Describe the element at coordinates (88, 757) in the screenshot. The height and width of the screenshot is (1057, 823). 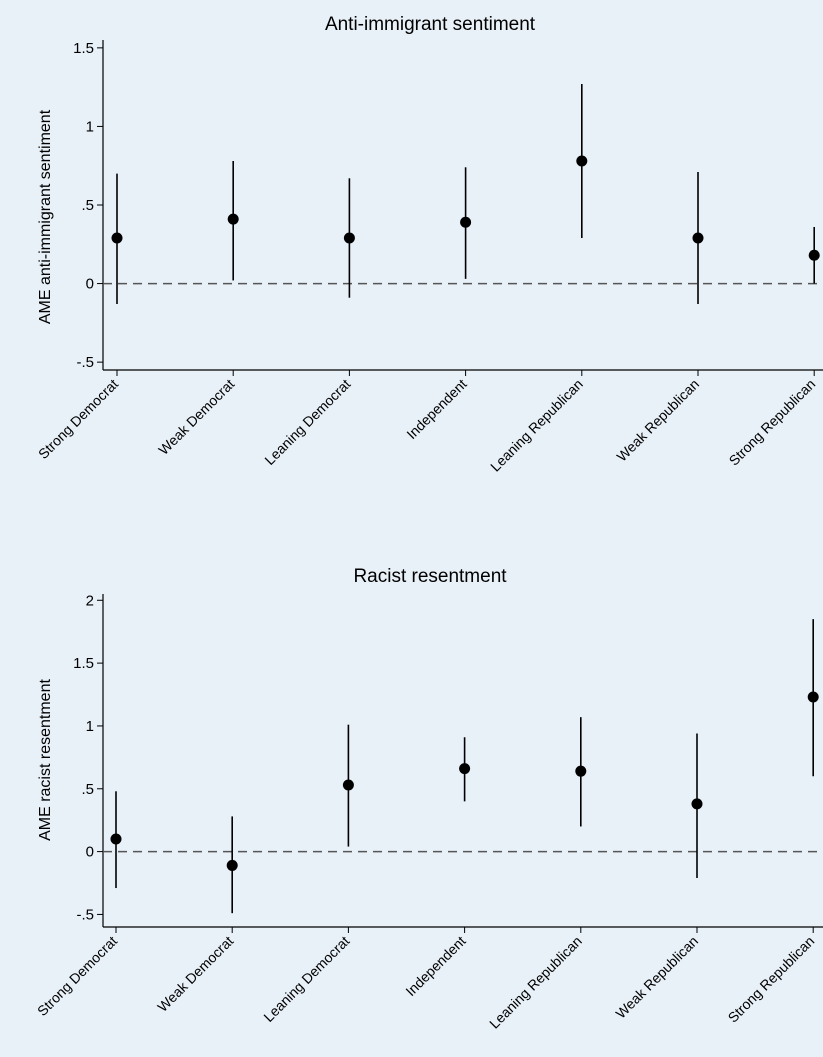
I see `y-axis-ticks: -.5 0 .5 1 1.5 2` at that location.